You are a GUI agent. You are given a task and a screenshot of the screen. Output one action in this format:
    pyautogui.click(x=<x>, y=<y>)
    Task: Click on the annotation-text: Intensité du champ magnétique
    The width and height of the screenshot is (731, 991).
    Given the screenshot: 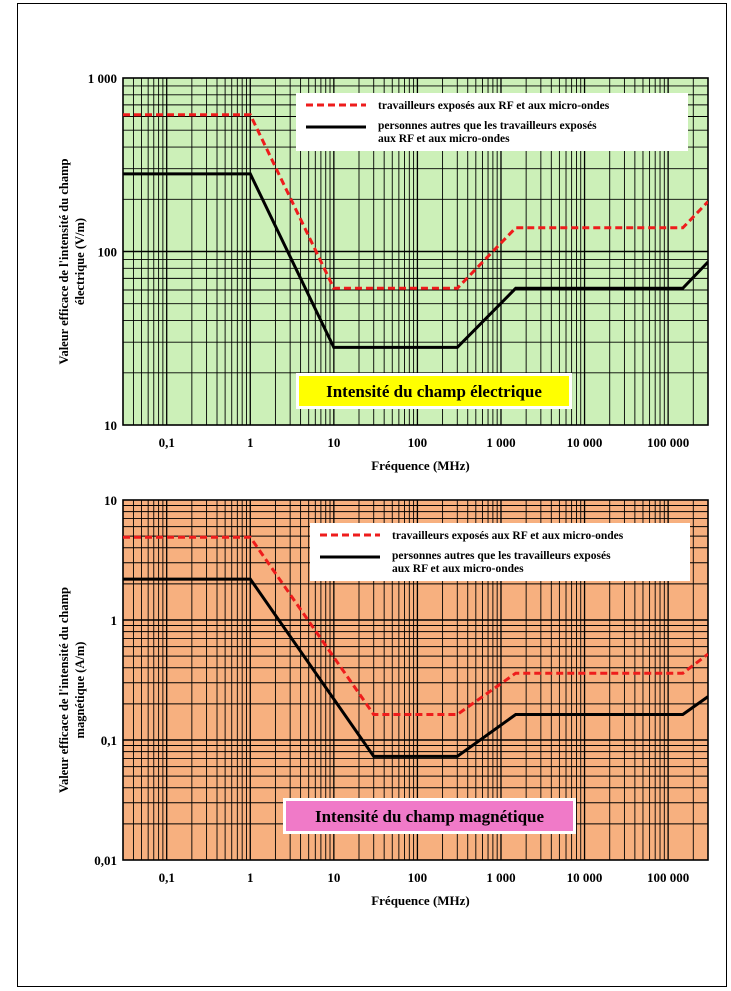 What is the action you would take?
    pyautogui.click(x=430, y=816)
    